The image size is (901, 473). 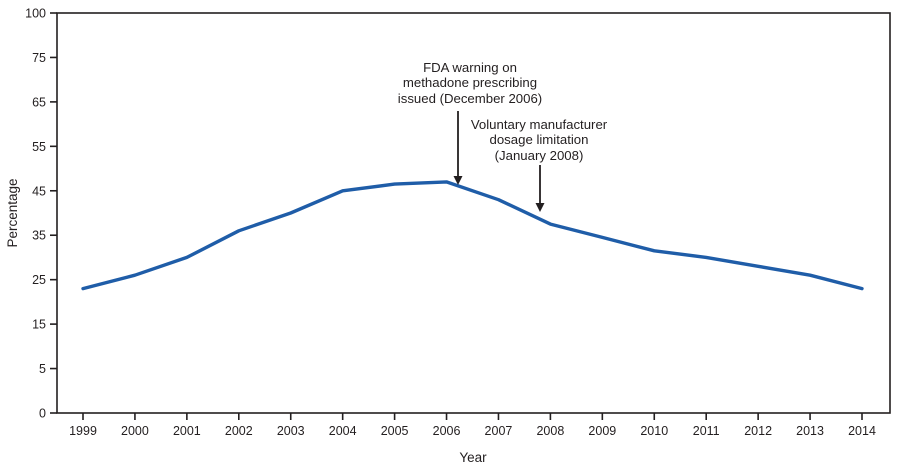 What do you see at coordinates (135, 431) in the screenshot?
I see `x-tick-label: 2000` at bounding box center [135, 431].